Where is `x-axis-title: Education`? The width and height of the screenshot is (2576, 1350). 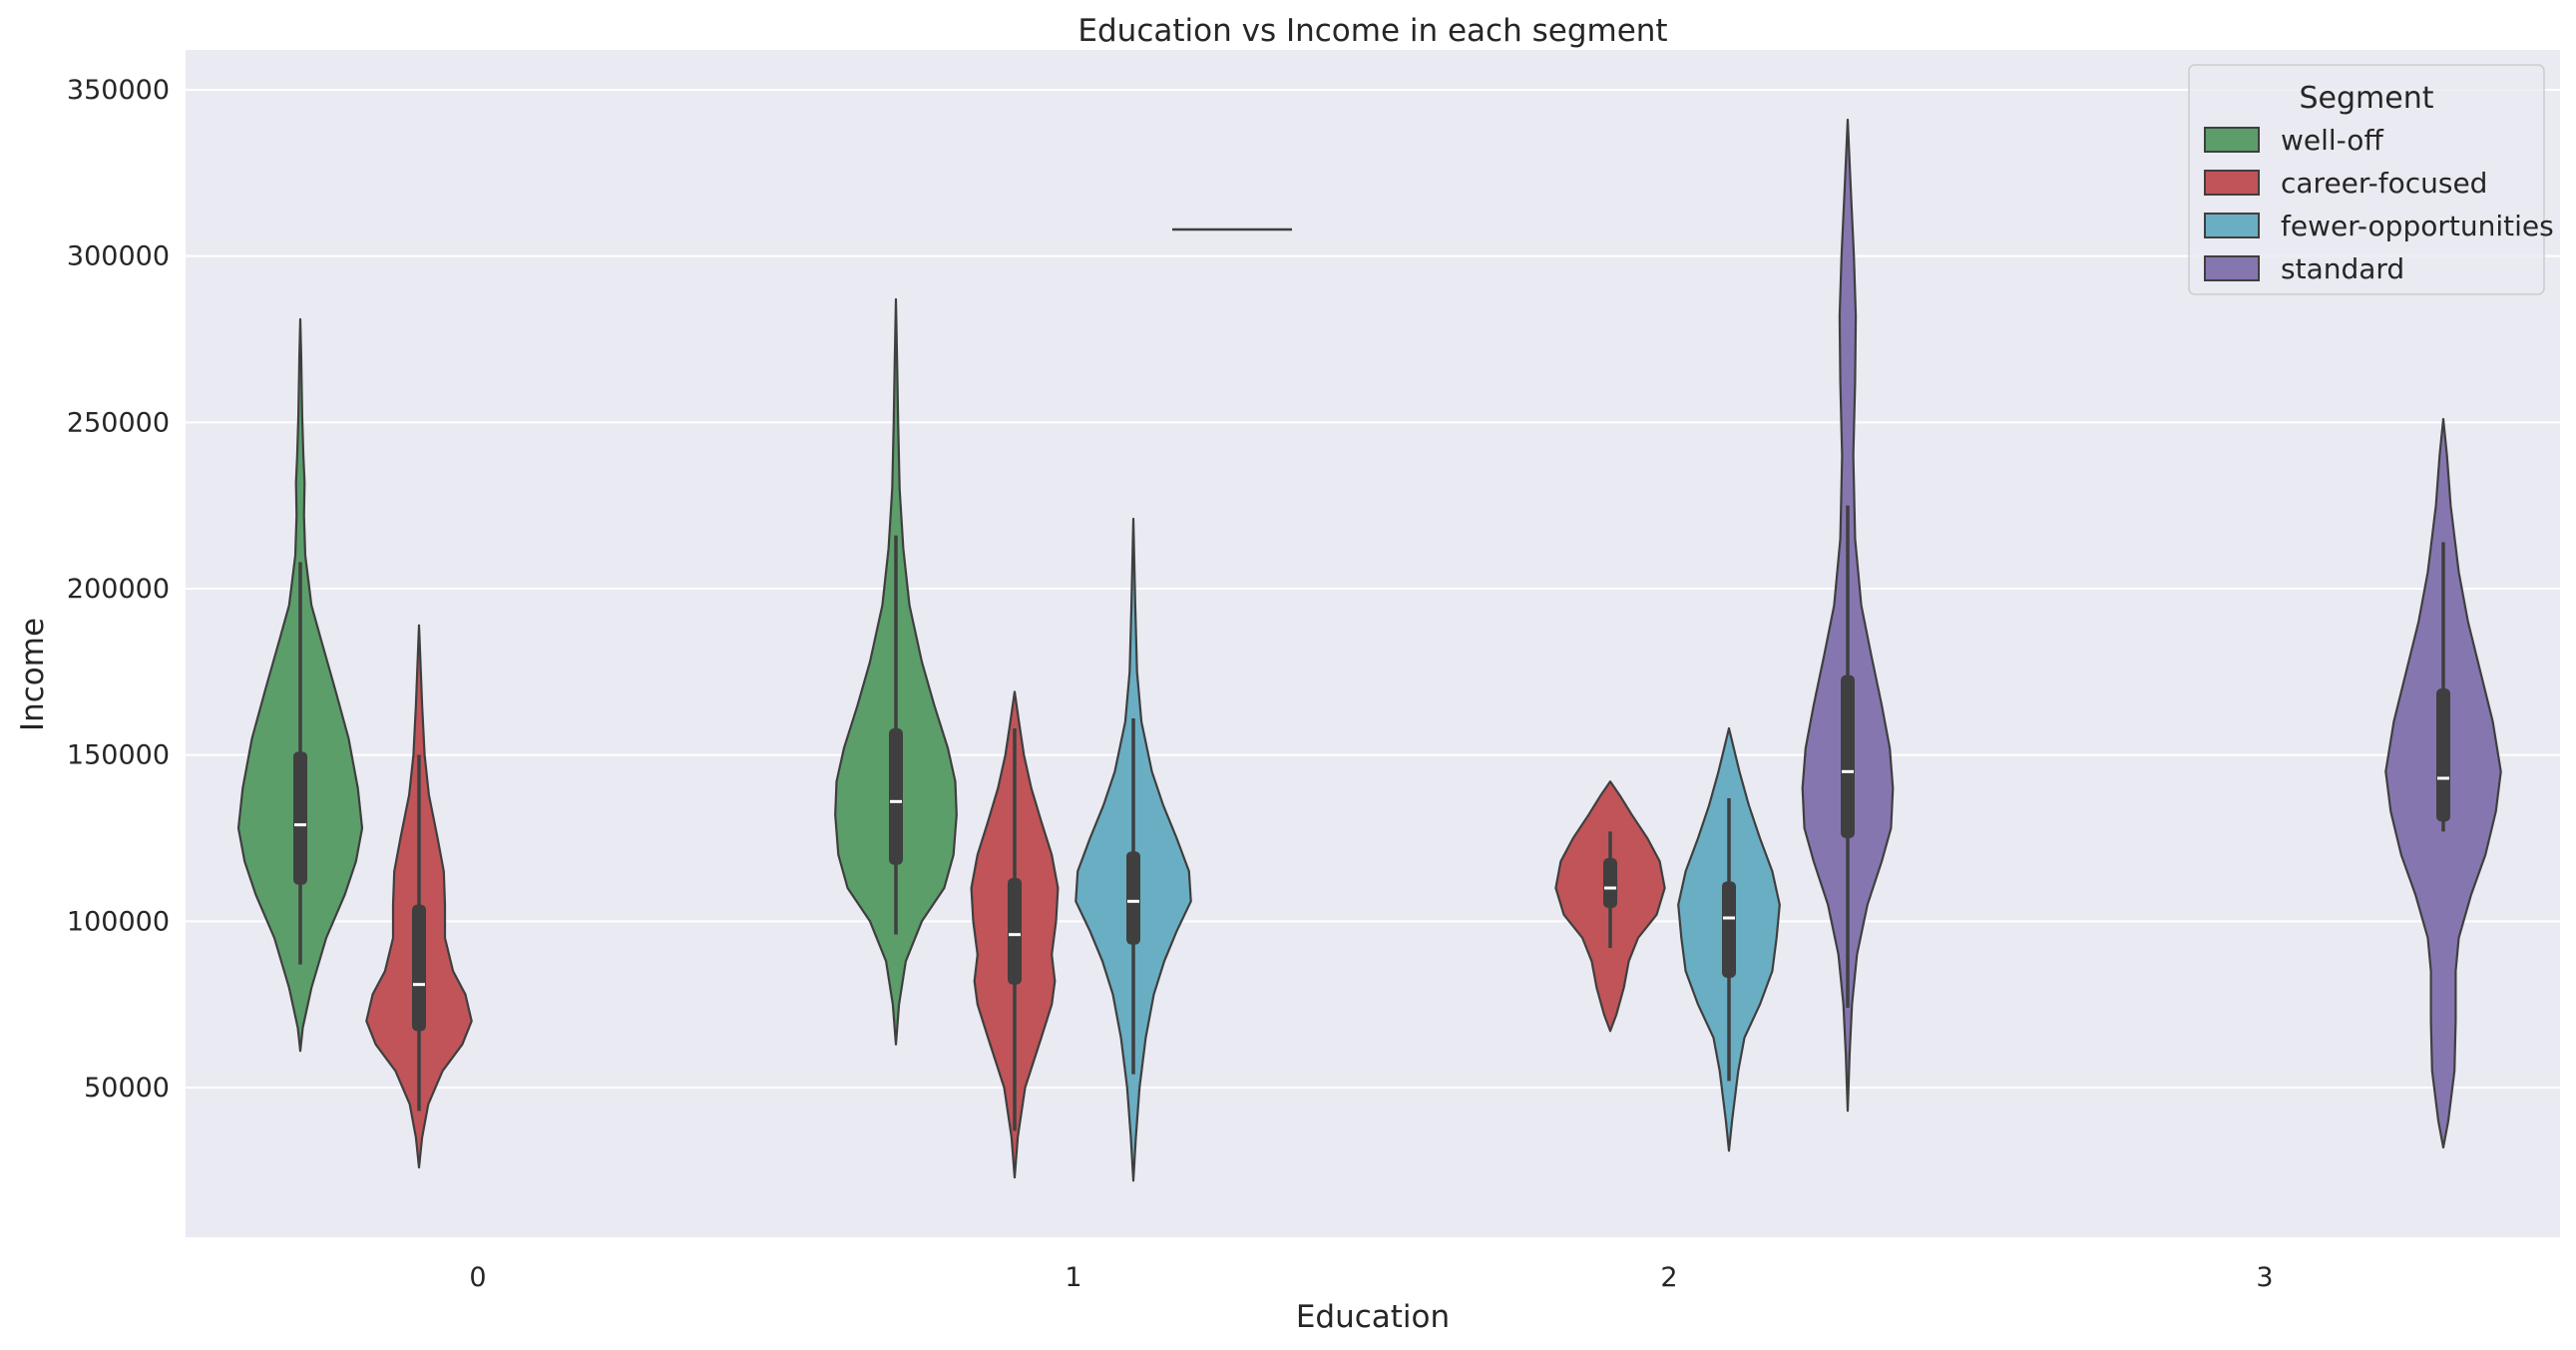
x-axis-title: Education is located at coordinates (1373, 1317).